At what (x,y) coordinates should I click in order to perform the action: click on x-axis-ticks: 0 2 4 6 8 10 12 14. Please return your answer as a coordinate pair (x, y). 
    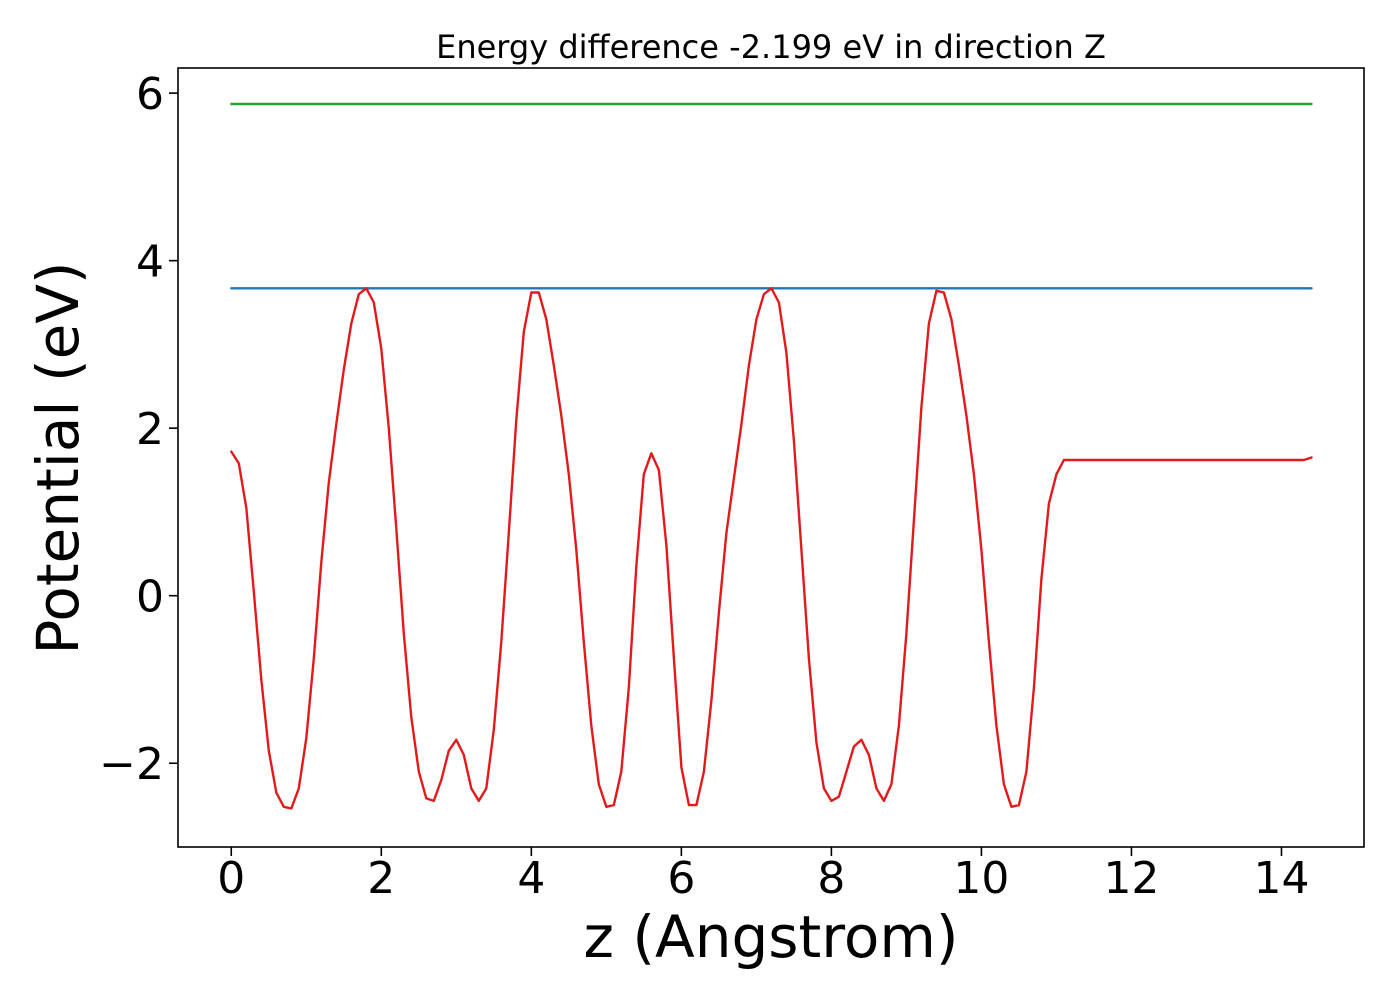
    Looking at the image, I should click on (763, 875).